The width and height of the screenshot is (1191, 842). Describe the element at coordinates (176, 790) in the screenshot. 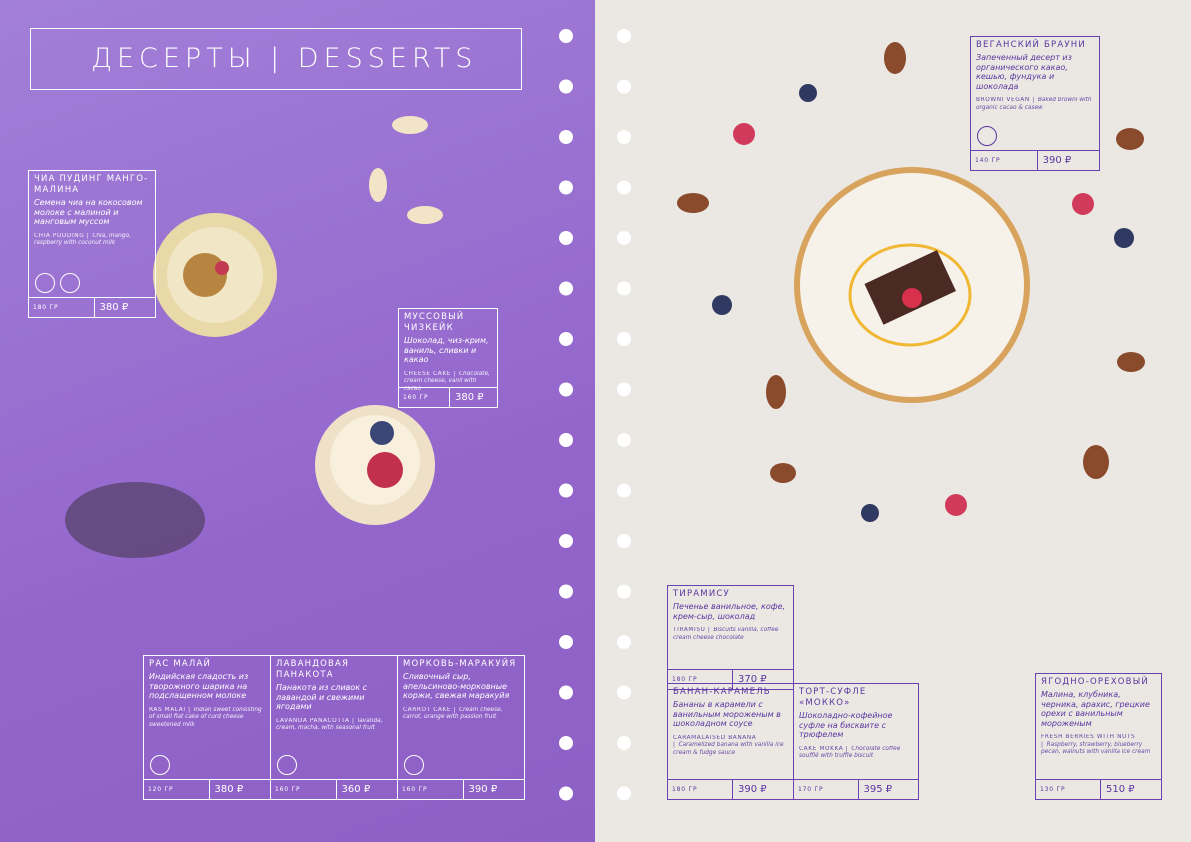

I see `item-weight: 120 ГР` at that location.